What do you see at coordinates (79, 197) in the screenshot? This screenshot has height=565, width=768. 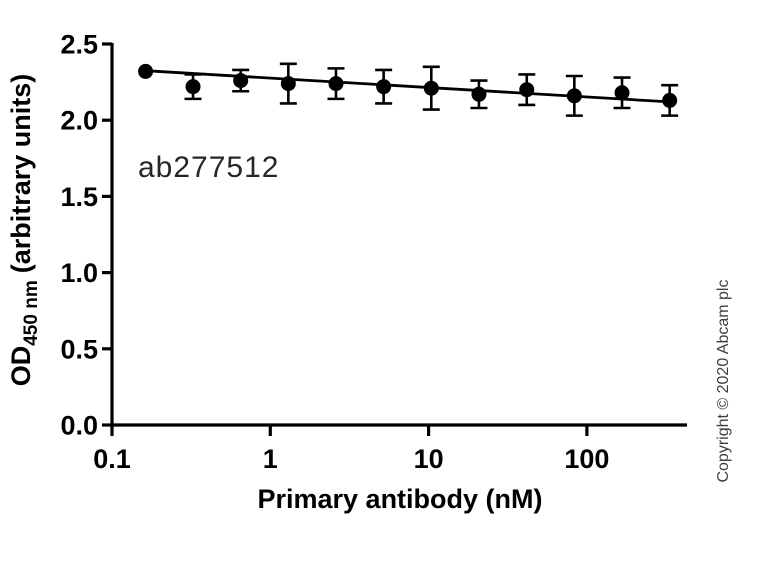 I see `y-tick-label: 1.5` at bounding box center [79, 197].